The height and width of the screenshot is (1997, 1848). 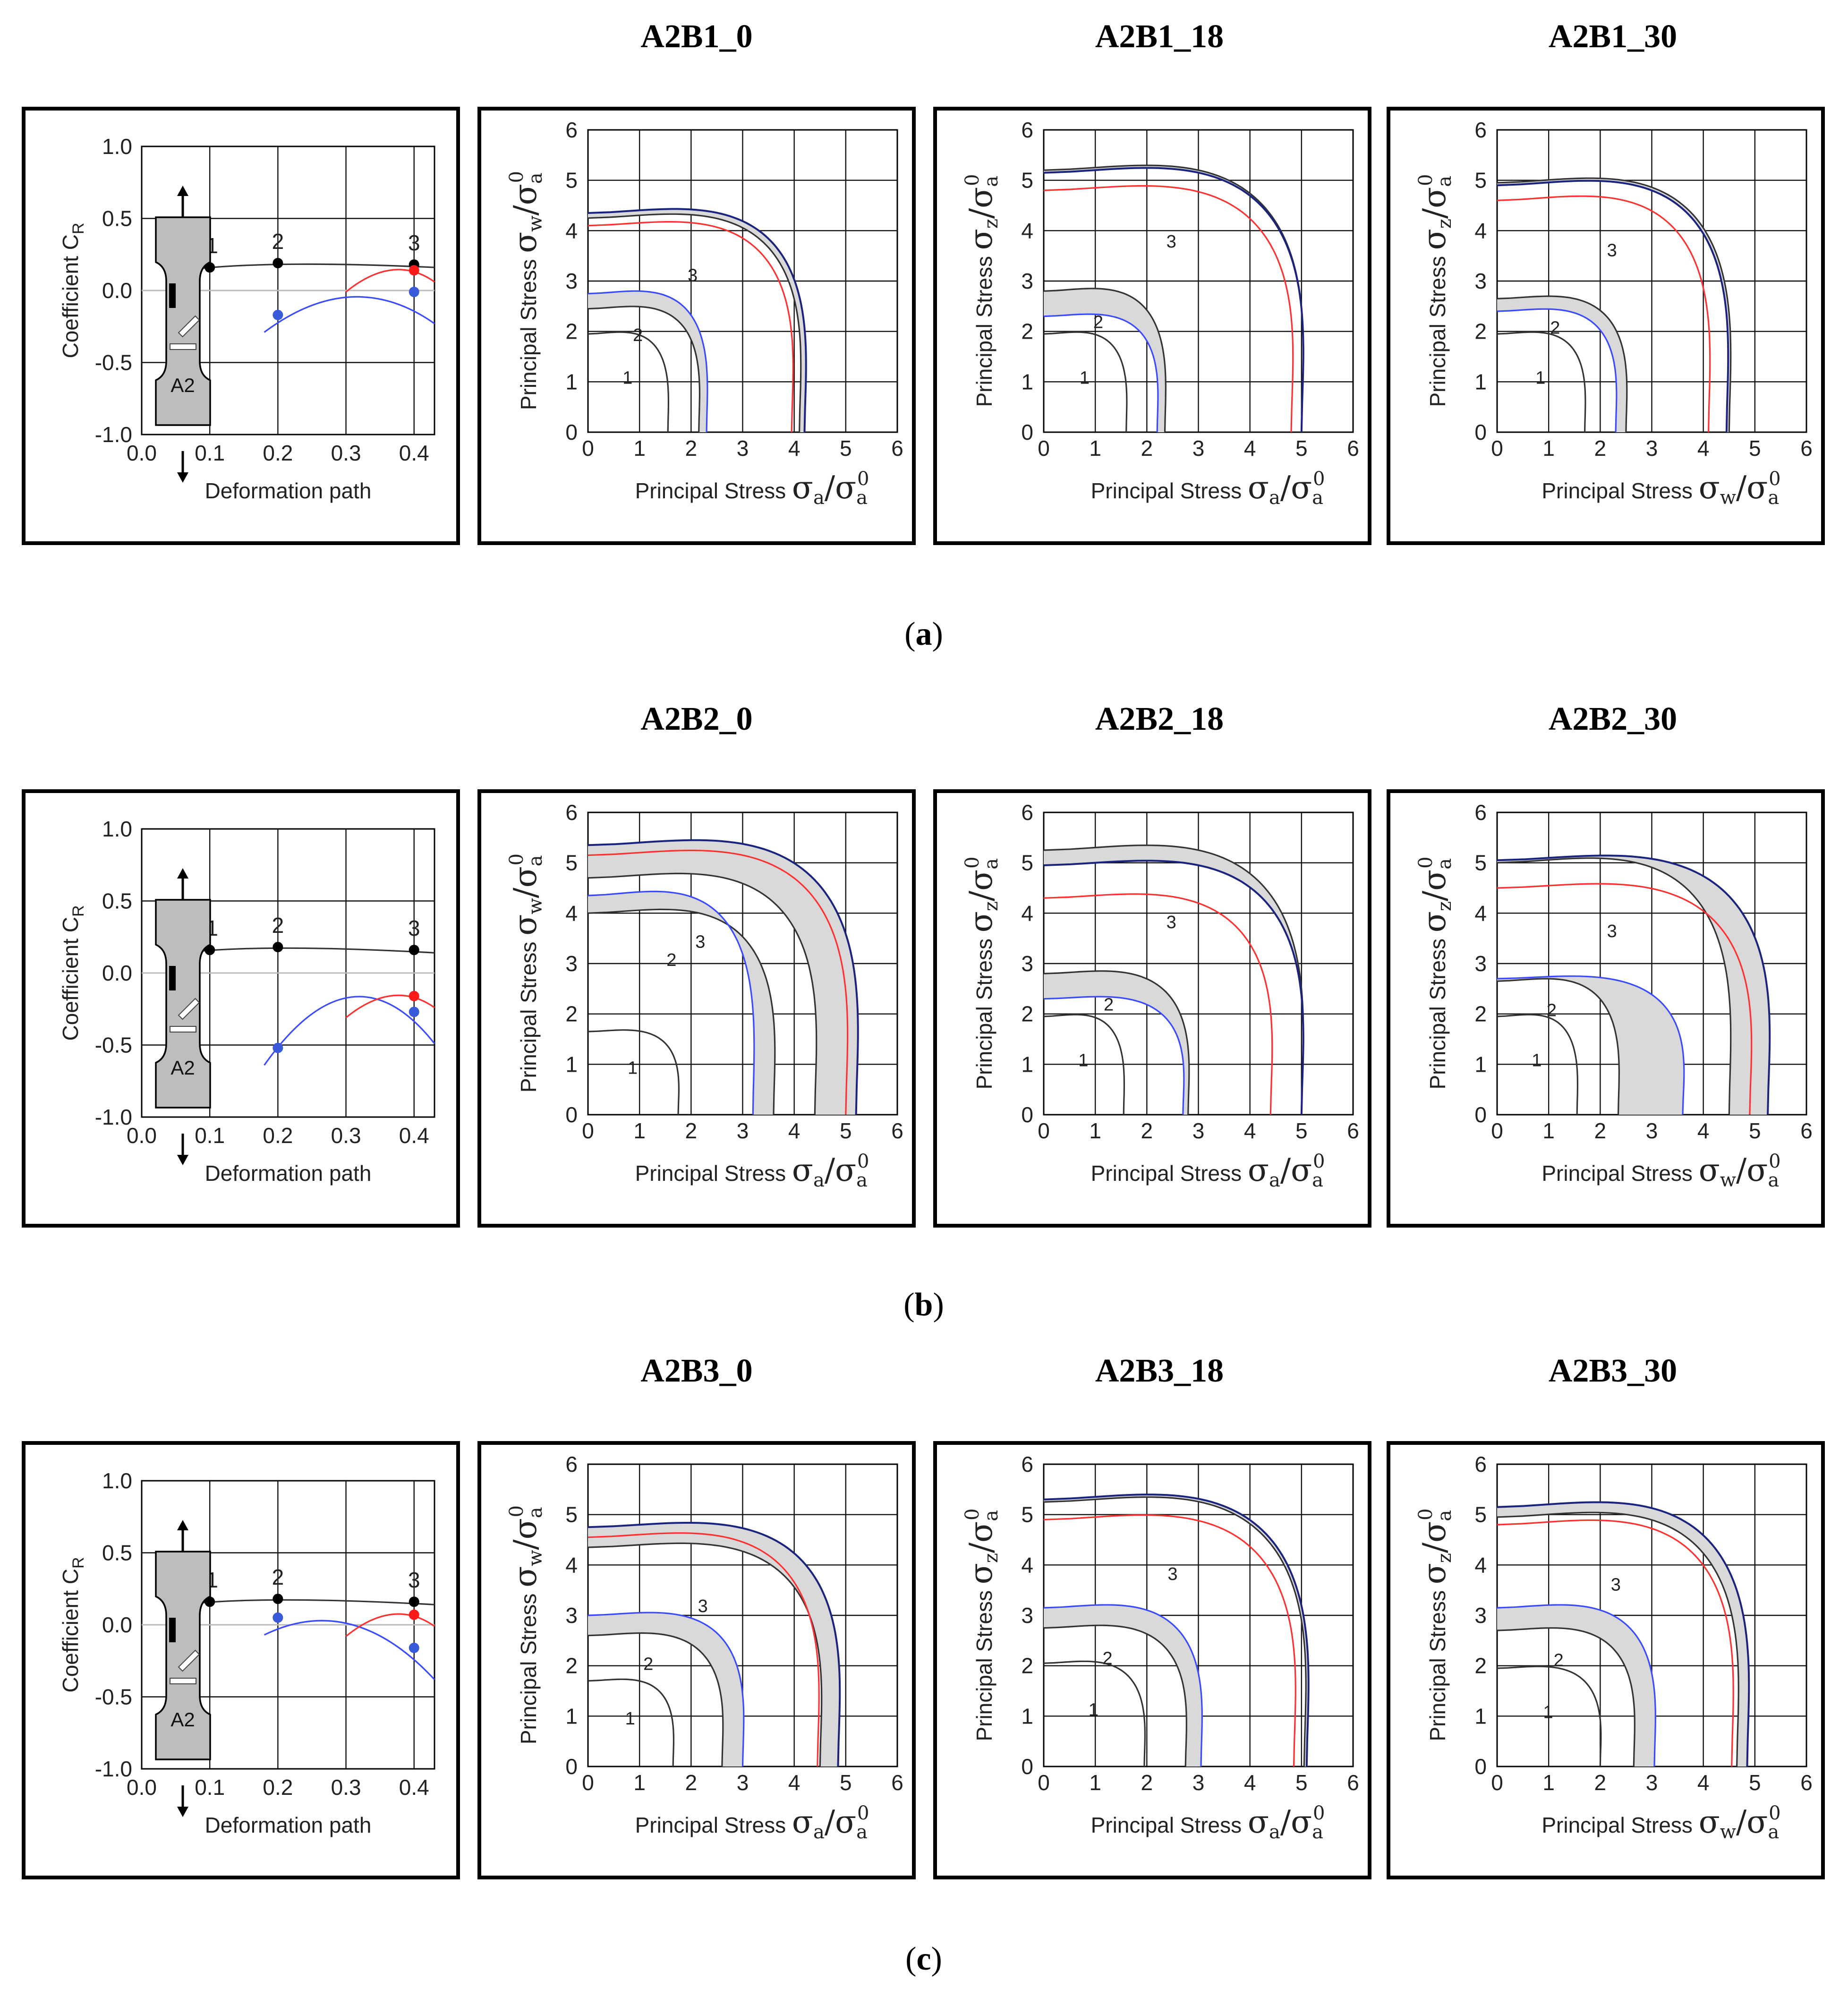 What do you see at coordinates (1537, 1064) in the screenshot?
I see `row-b-panel-3-curve-1-black` at bounding box center [1537, 1064].